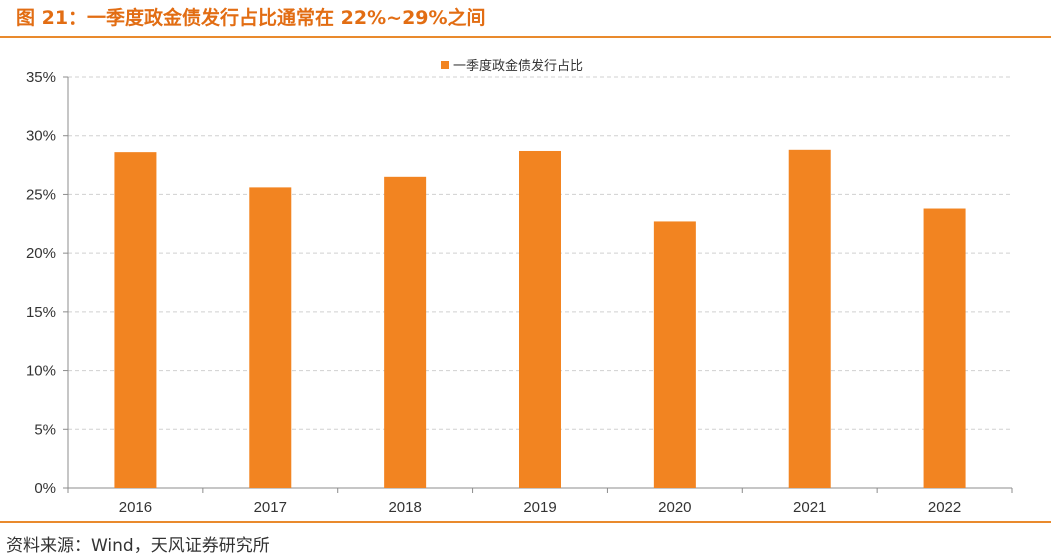  I want to click on x-tick-labels: 2016 2017 2018 2019 2020 2021 2022, so click(540, 507).